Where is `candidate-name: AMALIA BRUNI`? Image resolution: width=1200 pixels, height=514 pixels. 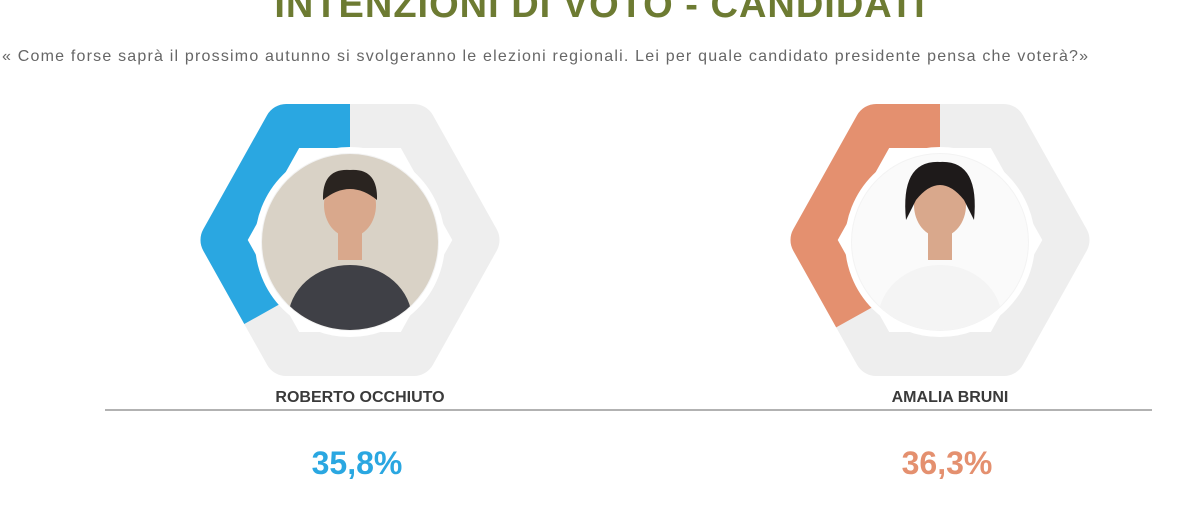 candidate-name: AMALIA BRUNI is located at coordinates (950, 397).